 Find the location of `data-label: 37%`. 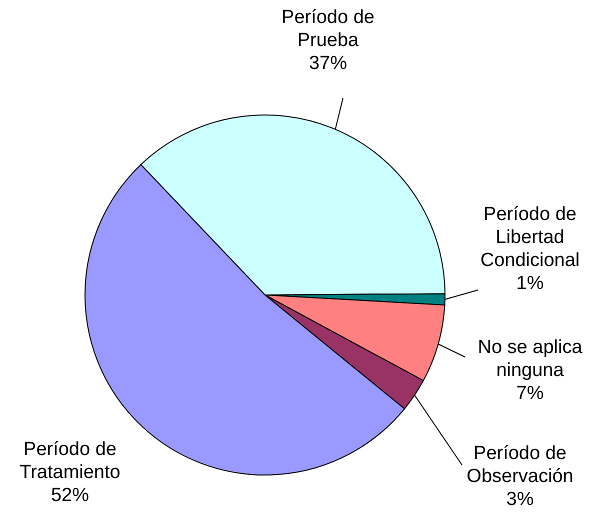

data-label: 37% is located at coordinates (328, 63).